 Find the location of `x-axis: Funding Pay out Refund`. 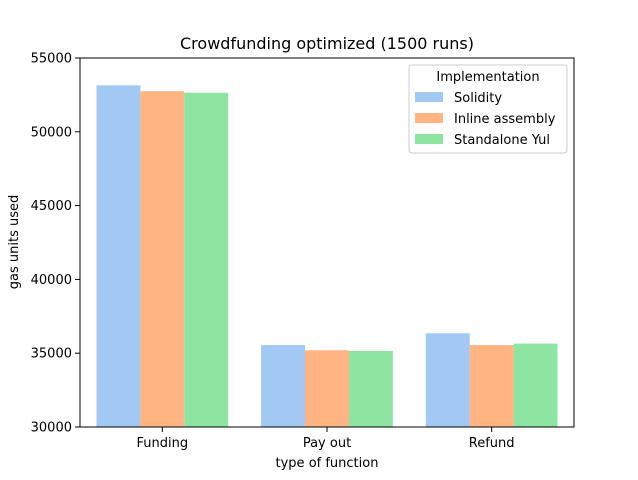

x-axis: Funding Pay out Refund is located at coordinates (326, 439).